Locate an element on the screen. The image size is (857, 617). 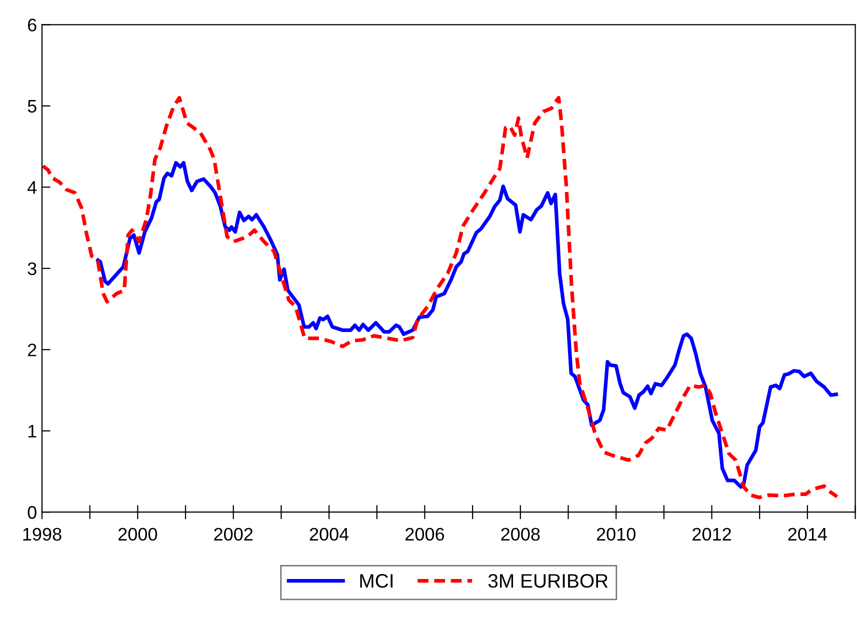
x-tick-label: 2006 is located at coordinates (425, 534).